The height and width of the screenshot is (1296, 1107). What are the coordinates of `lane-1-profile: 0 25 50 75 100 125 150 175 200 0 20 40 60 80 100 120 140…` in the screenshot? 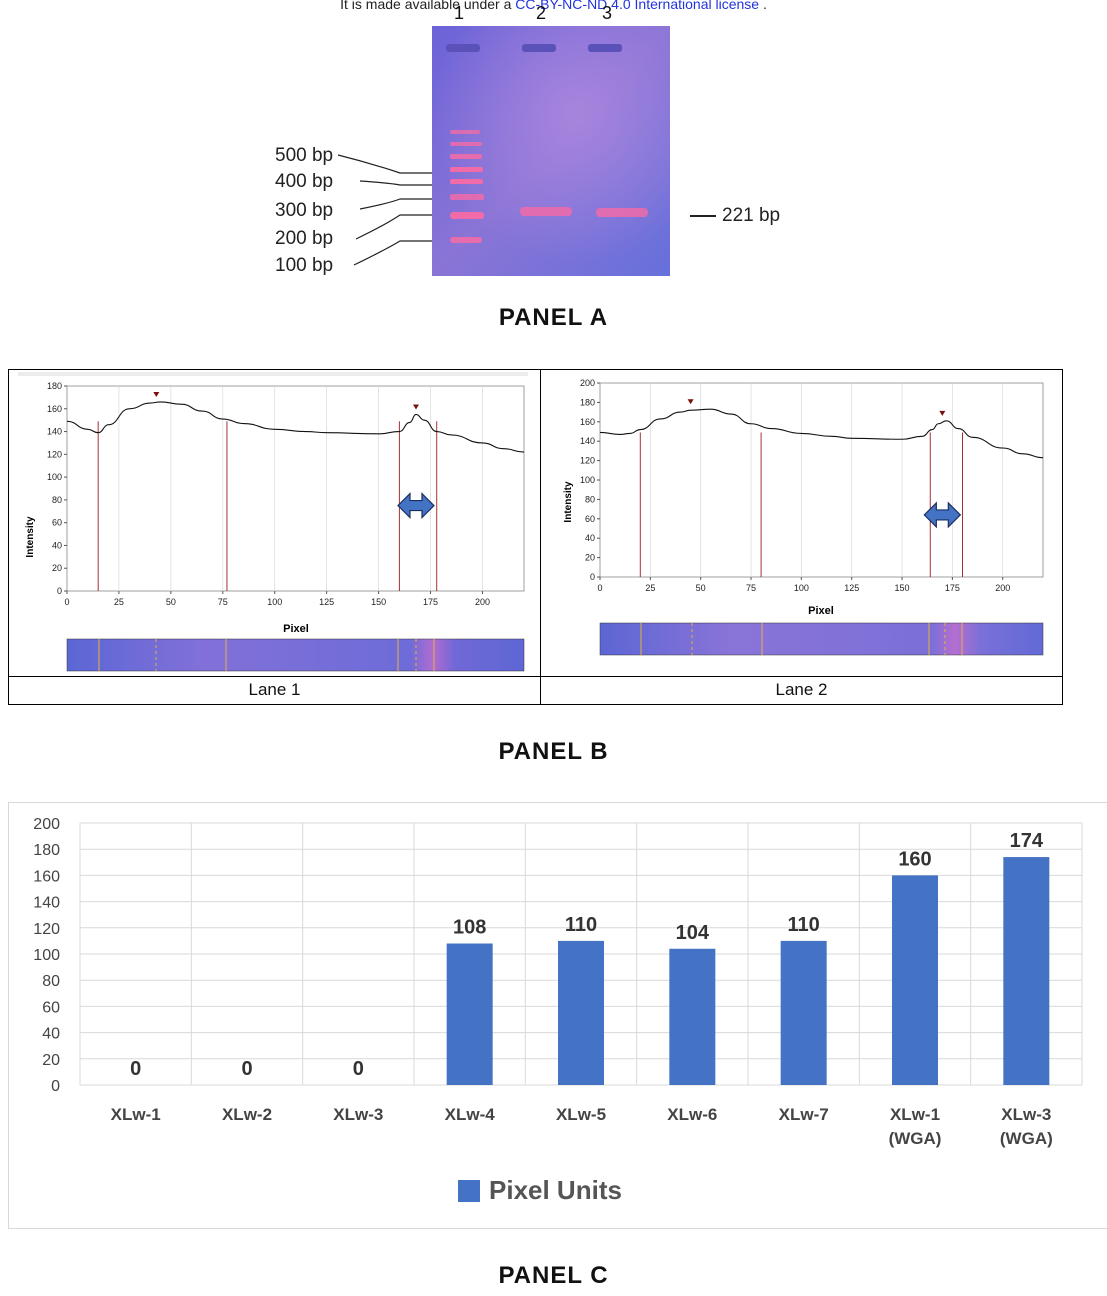 It's located at (273, 522).